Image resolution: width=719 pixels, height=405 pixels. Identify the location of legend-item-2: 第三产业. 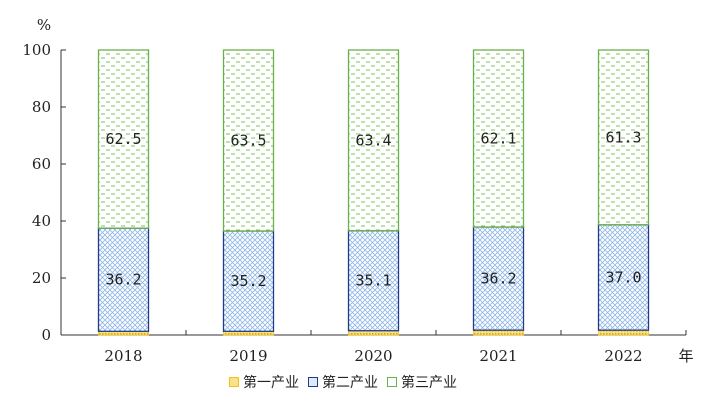
(422, 382).